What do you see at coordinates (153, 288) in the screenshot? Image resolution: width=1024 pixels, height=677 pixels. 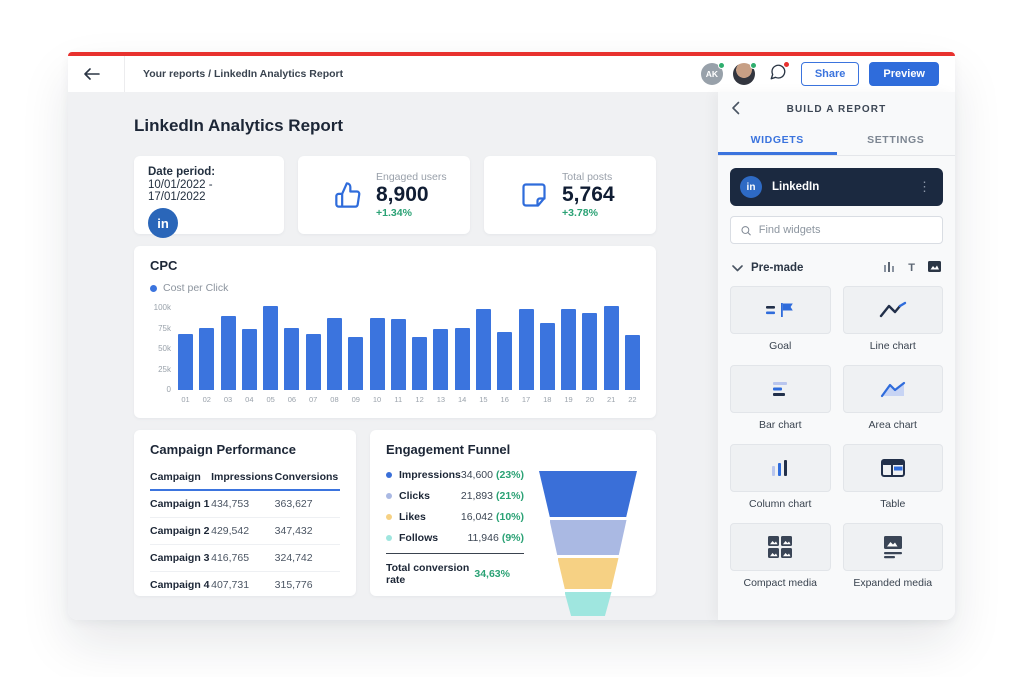 I see `legend-dot-icon` at bounding box center [153, 288].